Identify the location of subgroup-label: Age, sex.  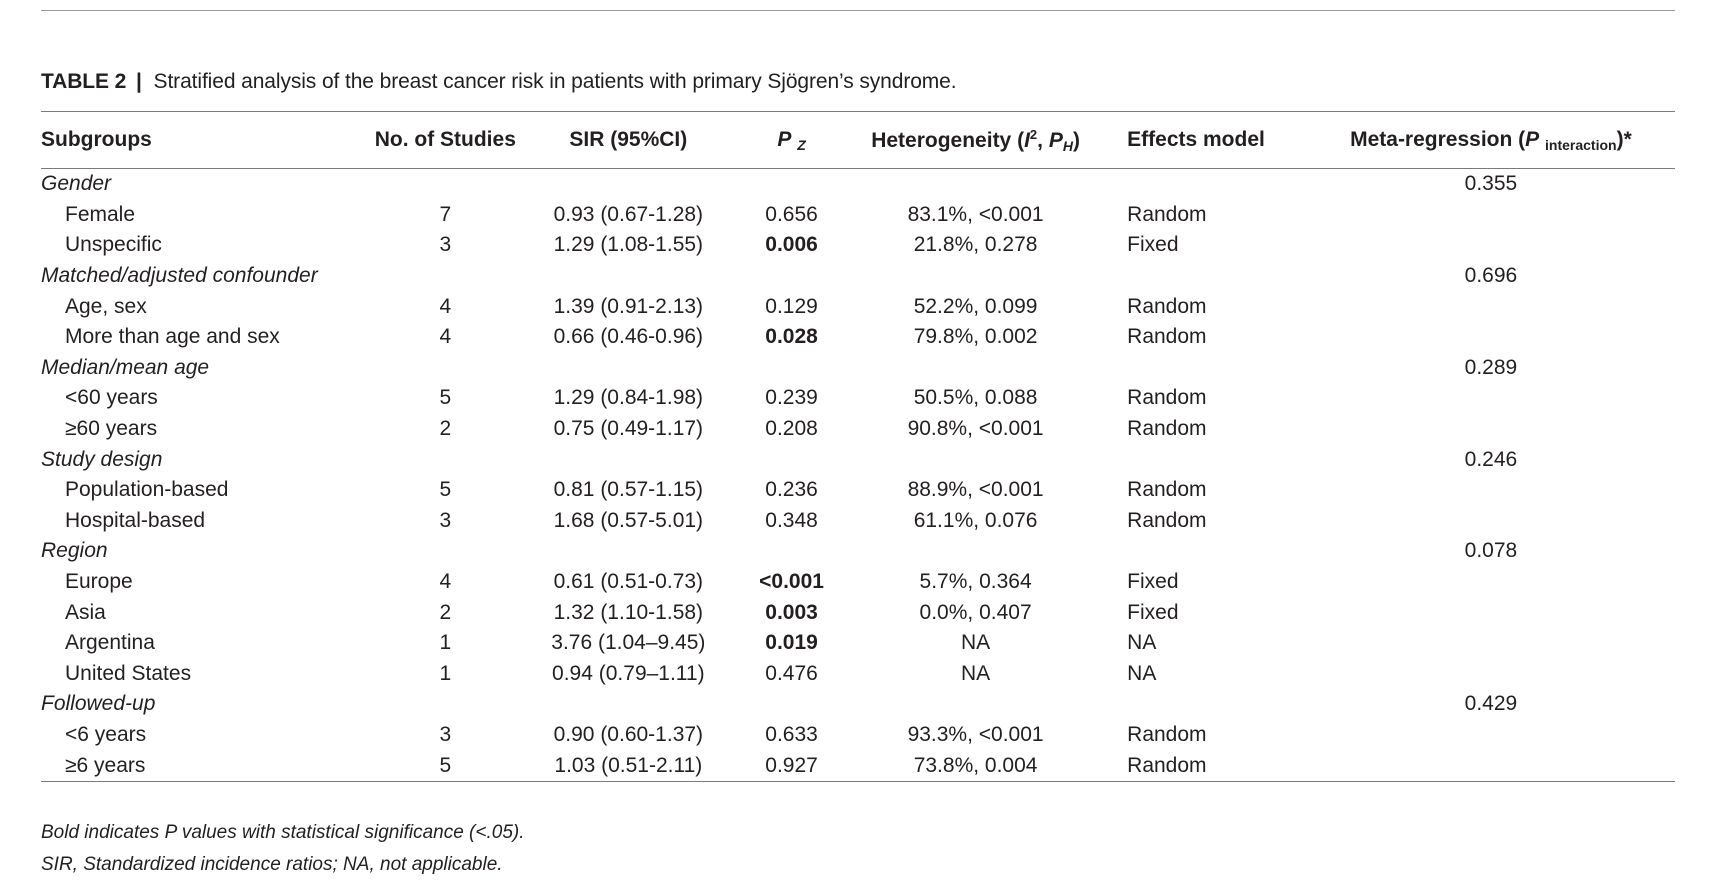
(106, 306).